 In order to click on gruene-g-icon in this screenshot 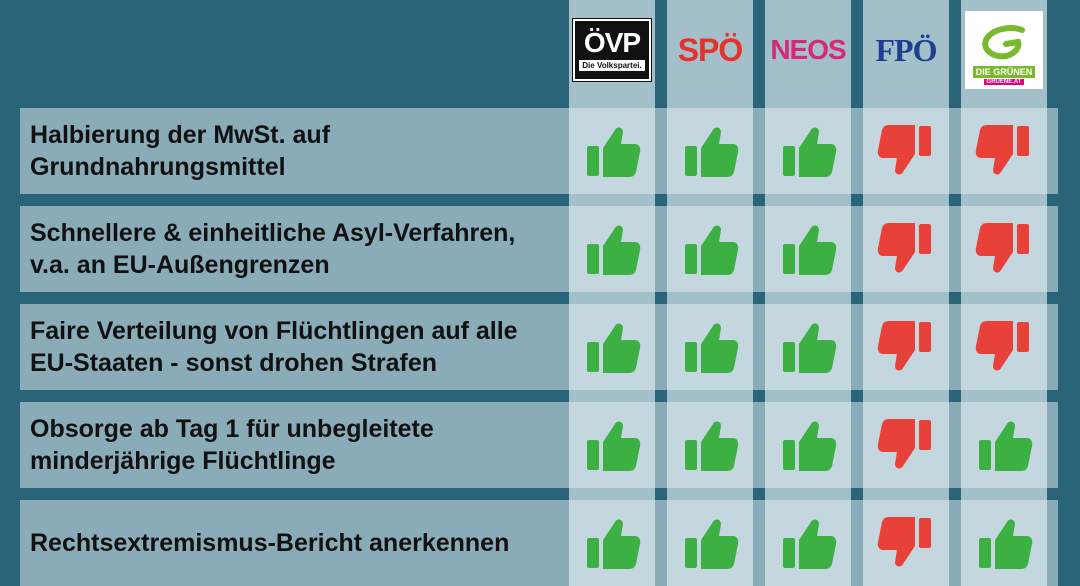, I will do `click(1003, 42)`.